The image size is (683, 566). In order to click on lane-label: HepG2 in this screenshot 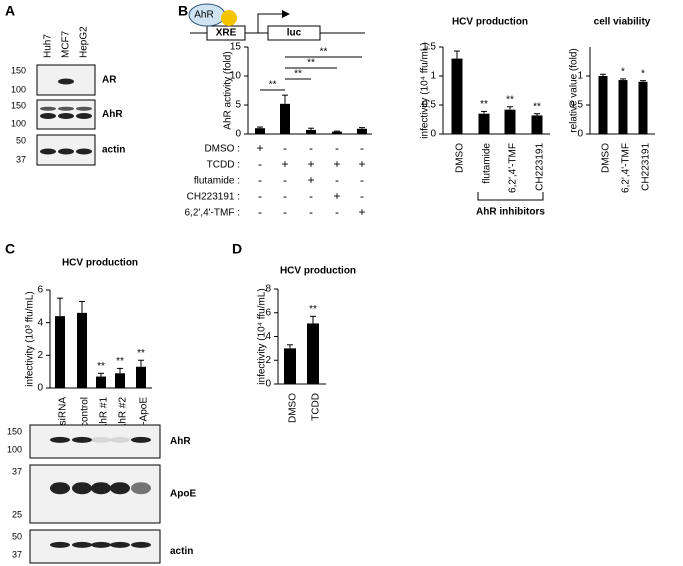, I will do `click(84, 42)`.